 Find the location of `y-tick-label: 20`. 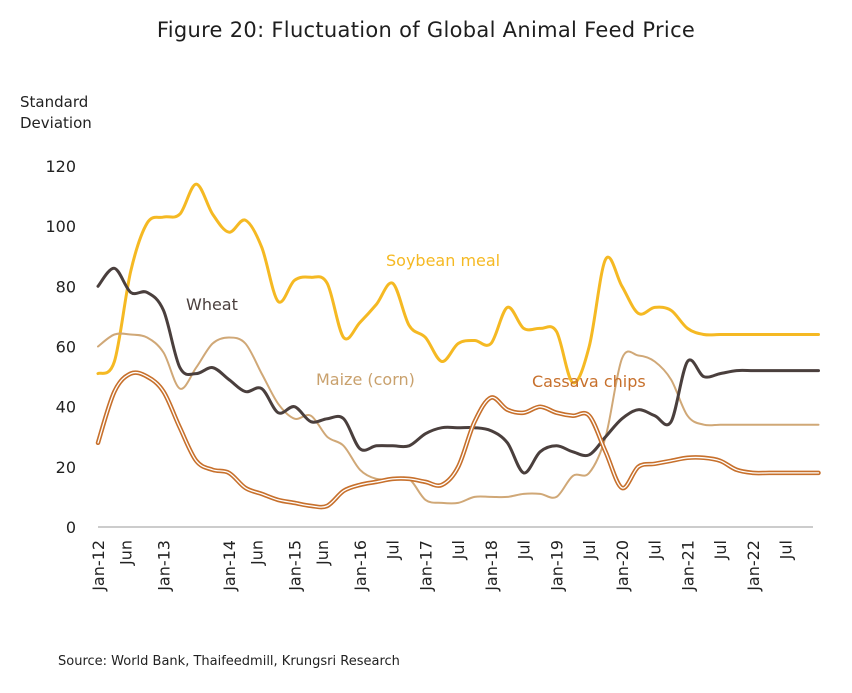

y-tick-label: 20 is located at coordinates (66, 467).